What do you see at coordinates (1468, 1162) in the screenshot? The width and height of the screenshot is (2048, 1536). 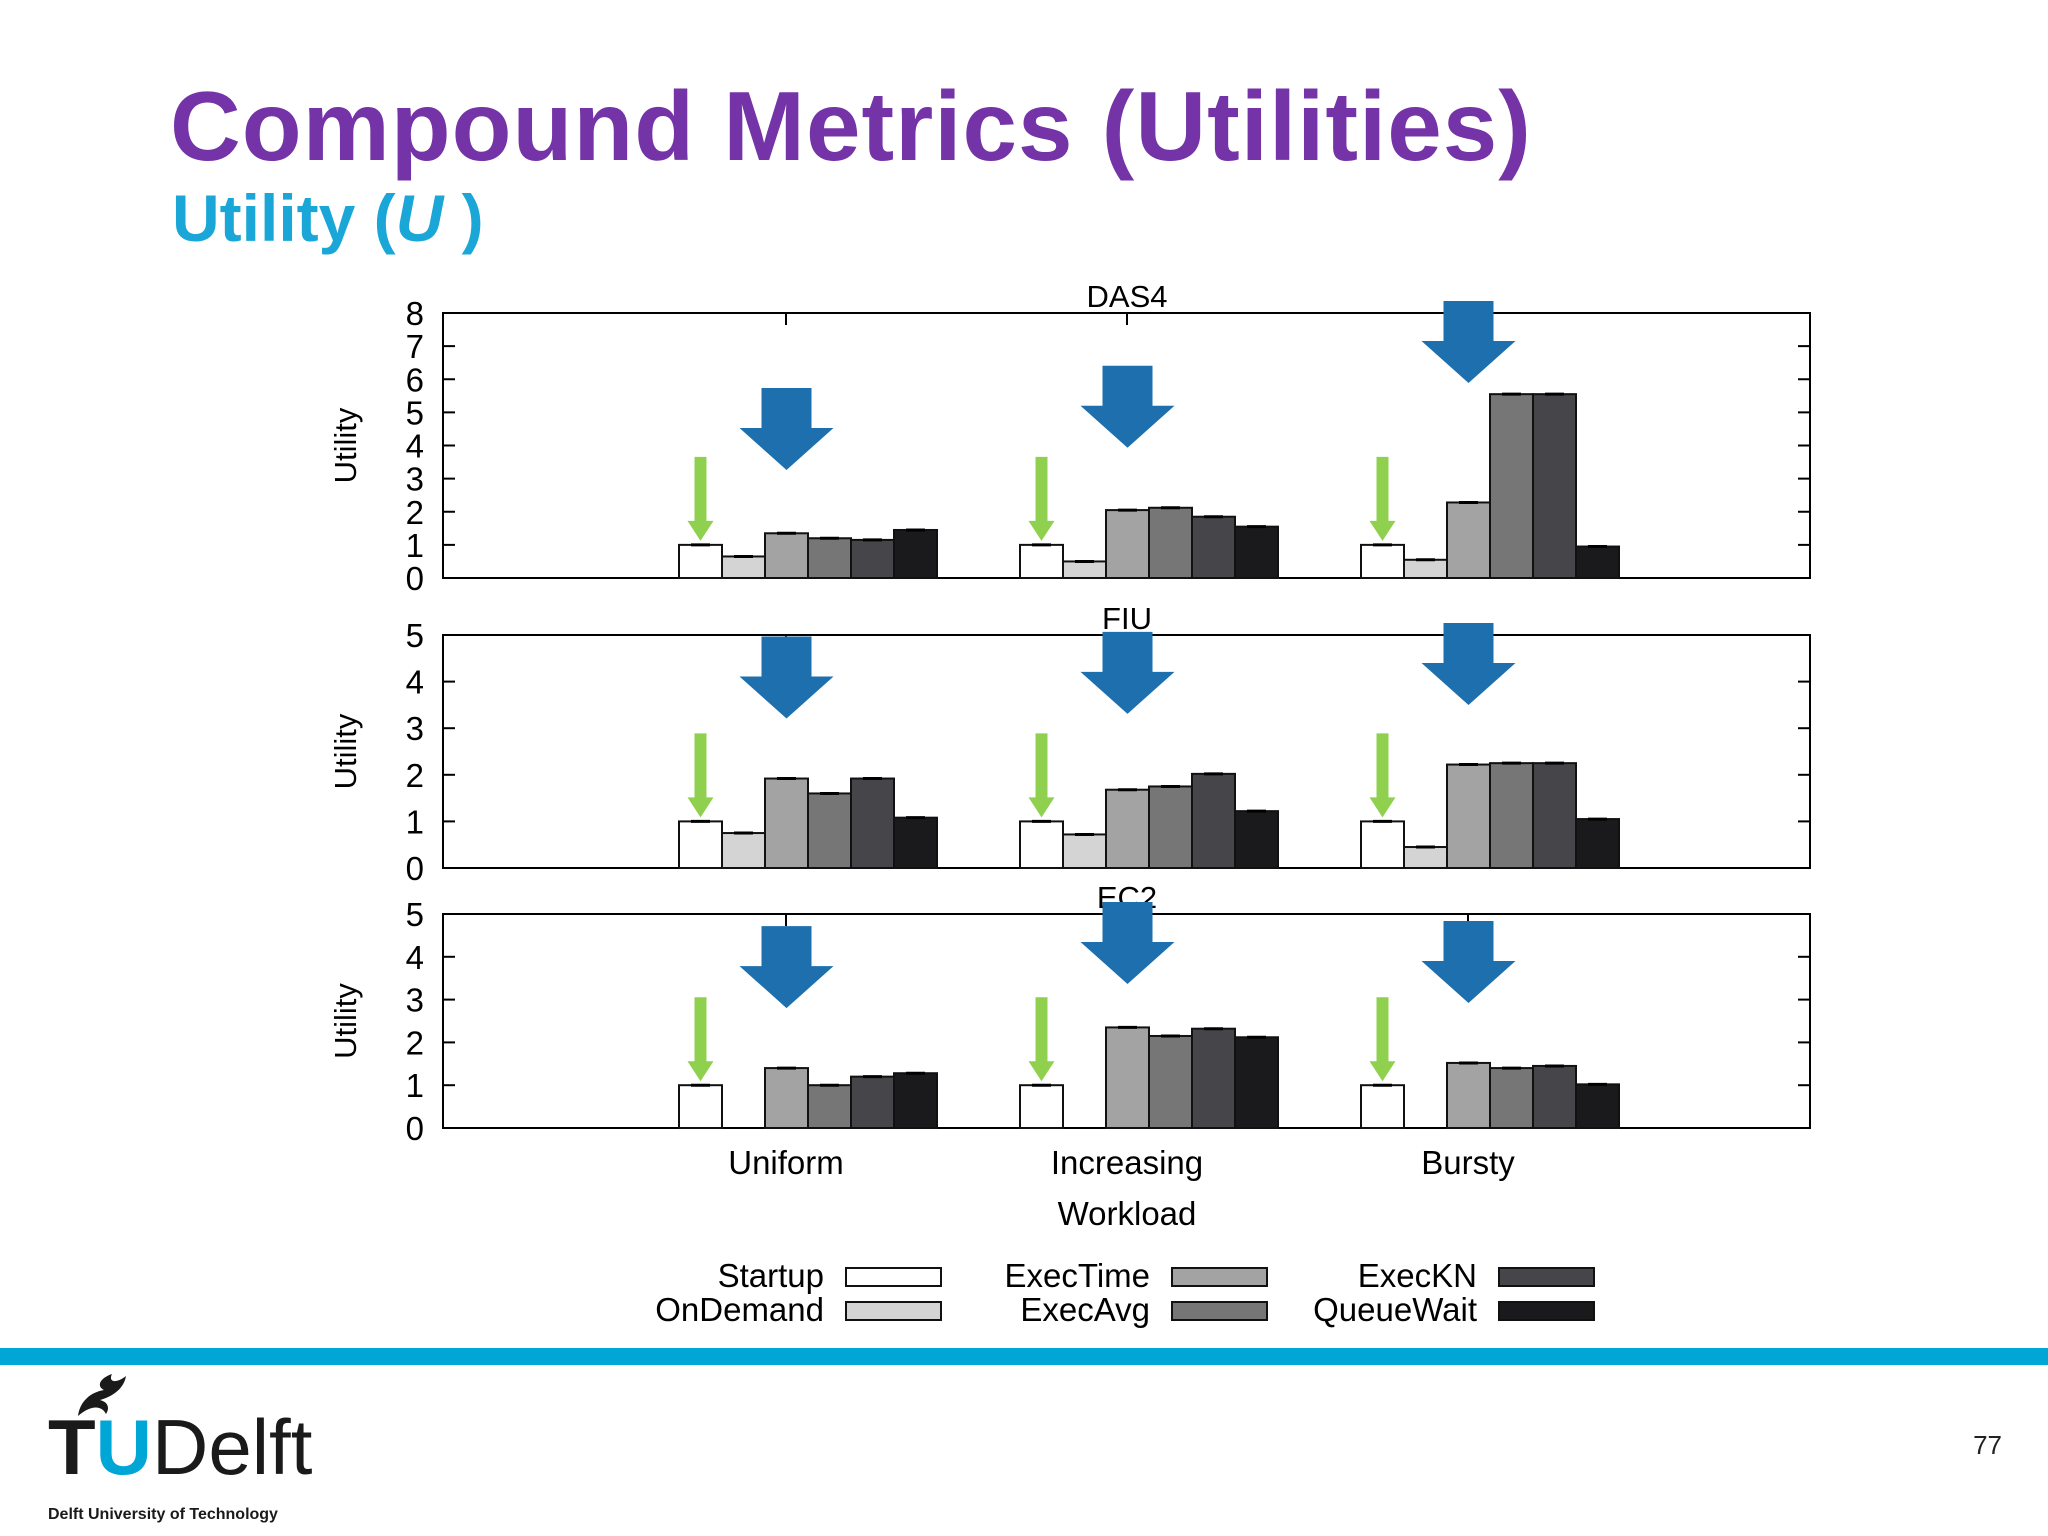 I see `x-tick-label: Bursty` at bounding box center [1468, 1162].